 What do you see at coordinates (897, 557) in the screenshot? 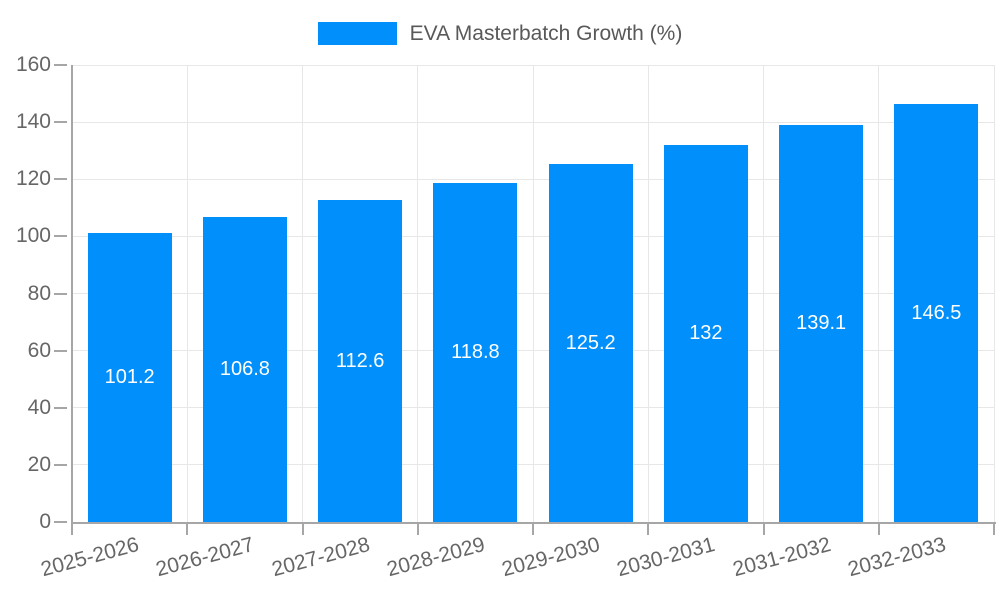
I see `x-axis-label-text: 2032-2033` at bounding box center [897, 557].